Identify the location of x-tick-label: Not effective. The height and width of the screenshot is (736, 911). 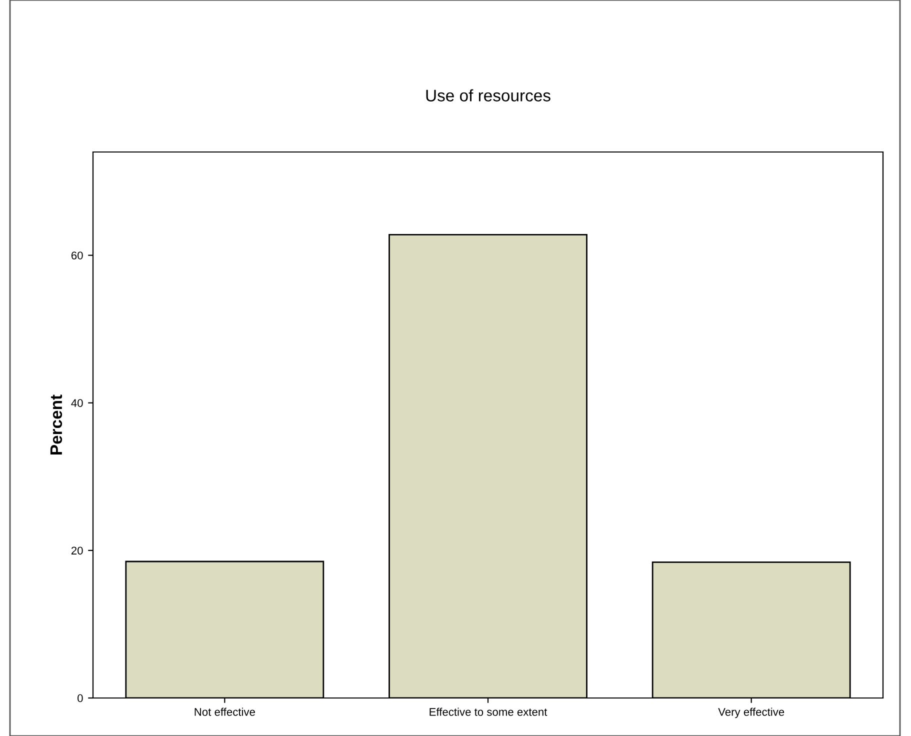
(224, 712).